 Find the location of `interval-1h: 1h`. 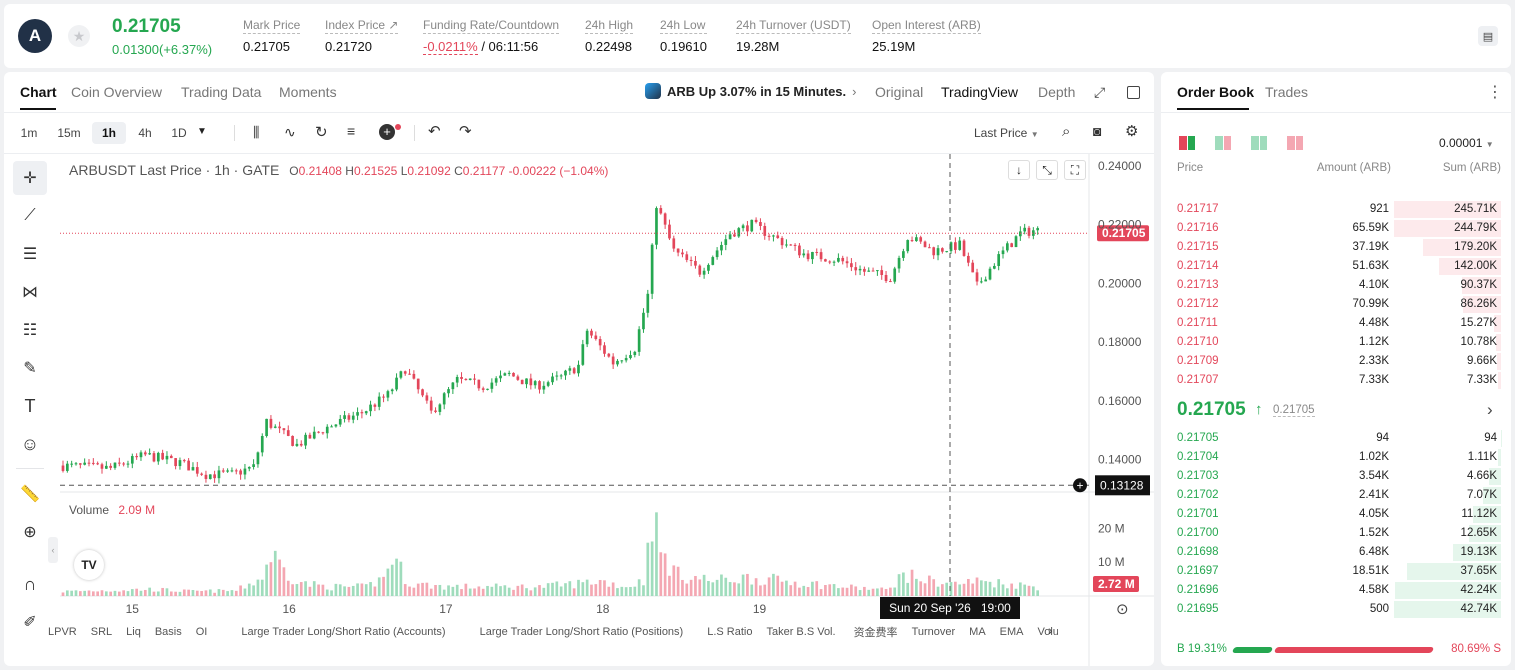

interval-1h: 1h is located at coordinates (109, 133).